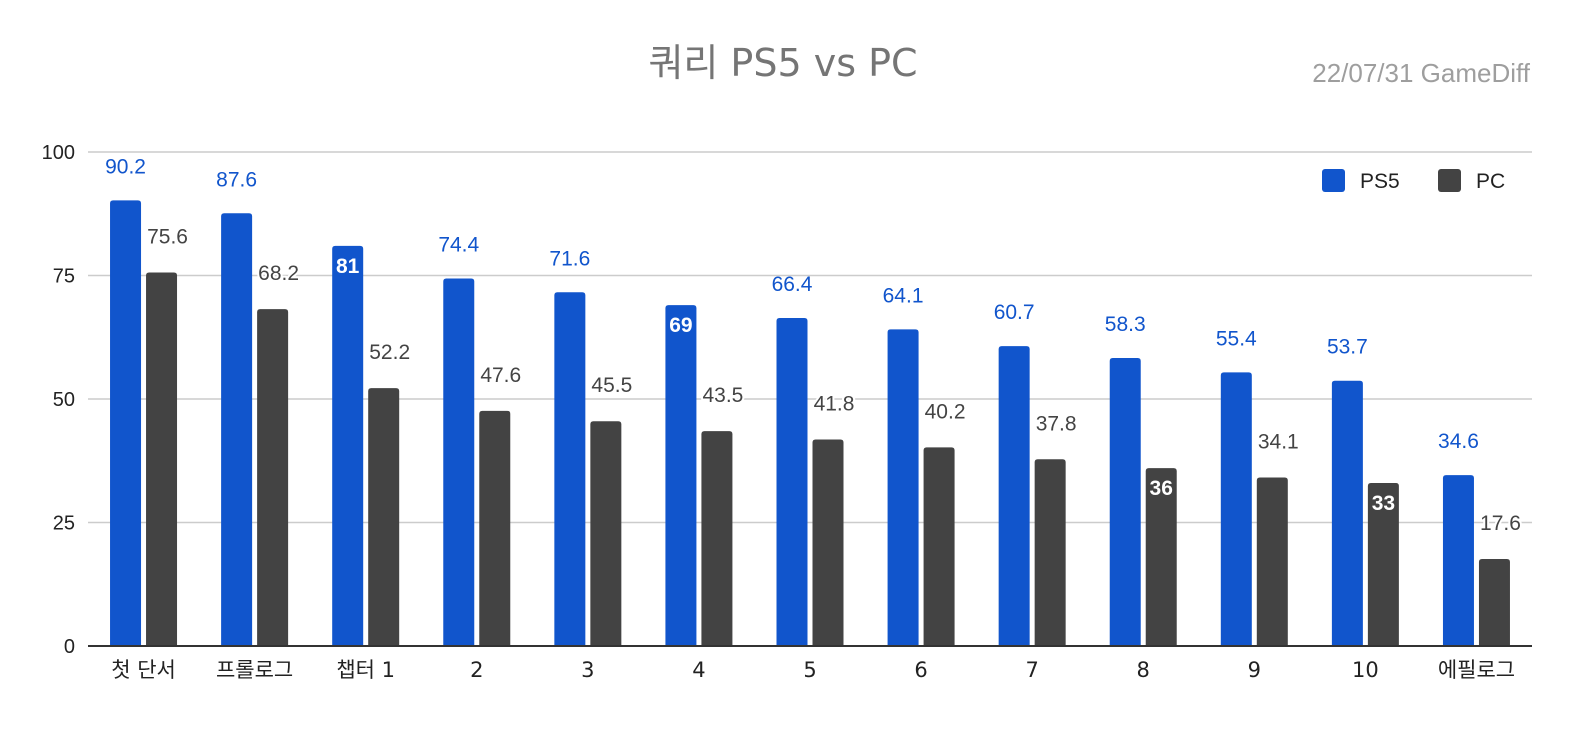 This screenshot has width=1594, height=730. What do you see at coordinates (722, 395) in the screenshot?
I see `data-label-pc: 43.5` at bounding box center [722, 395].